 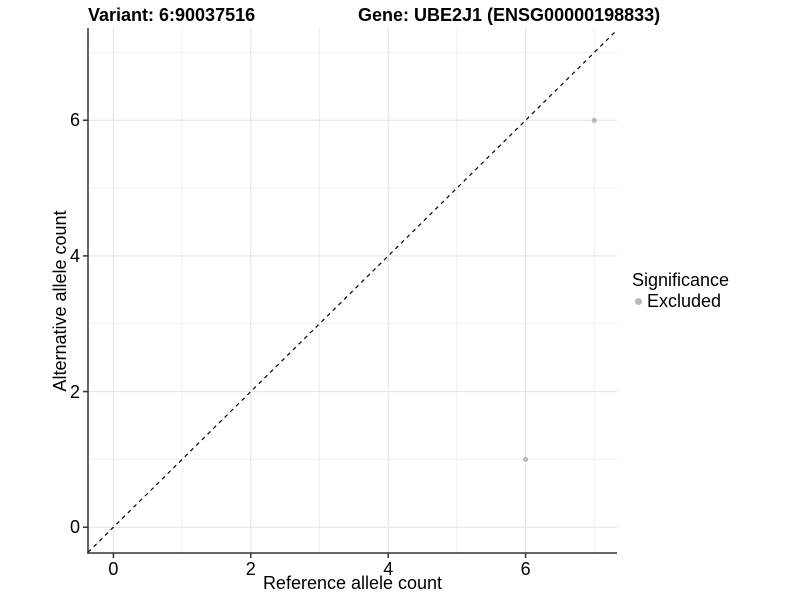 What do you see at coordinates (509, 15) in the screenshot?
I see `plot-title-gene: Gene: UBE2J1 (ENSG00000198833)` at bounding box center [509, 15].